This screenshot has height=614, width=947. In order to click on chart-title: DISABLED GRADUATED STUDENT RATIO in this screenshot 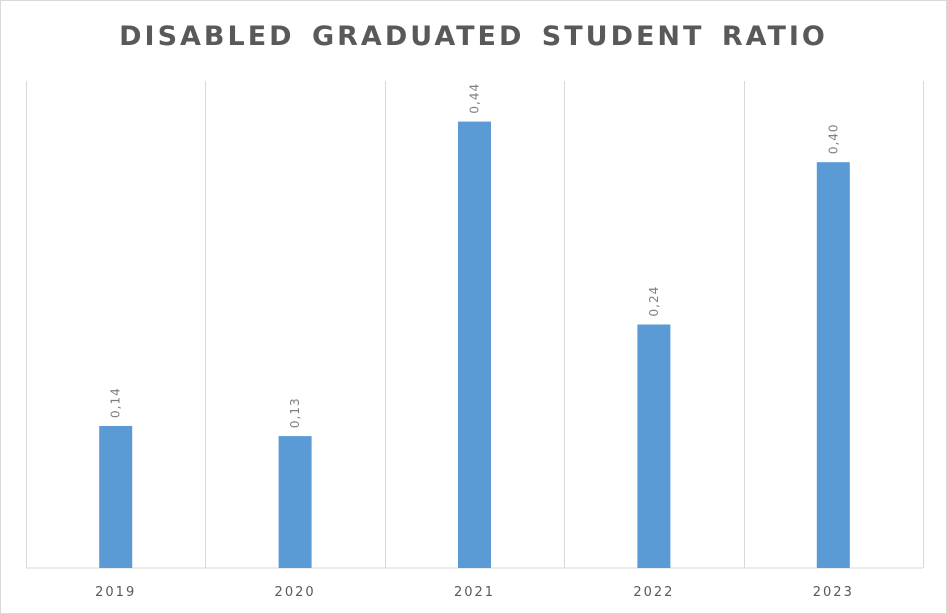, I will do `click(473, 36)`.